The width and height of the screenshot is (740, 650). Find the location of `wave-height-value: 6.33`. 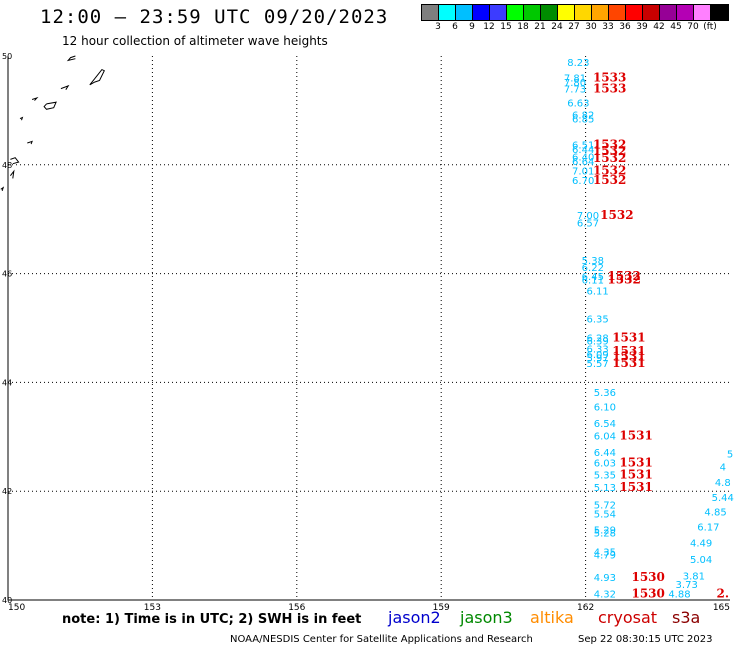

wave-height-value: 6.33 is located at coordinates (598, 349).